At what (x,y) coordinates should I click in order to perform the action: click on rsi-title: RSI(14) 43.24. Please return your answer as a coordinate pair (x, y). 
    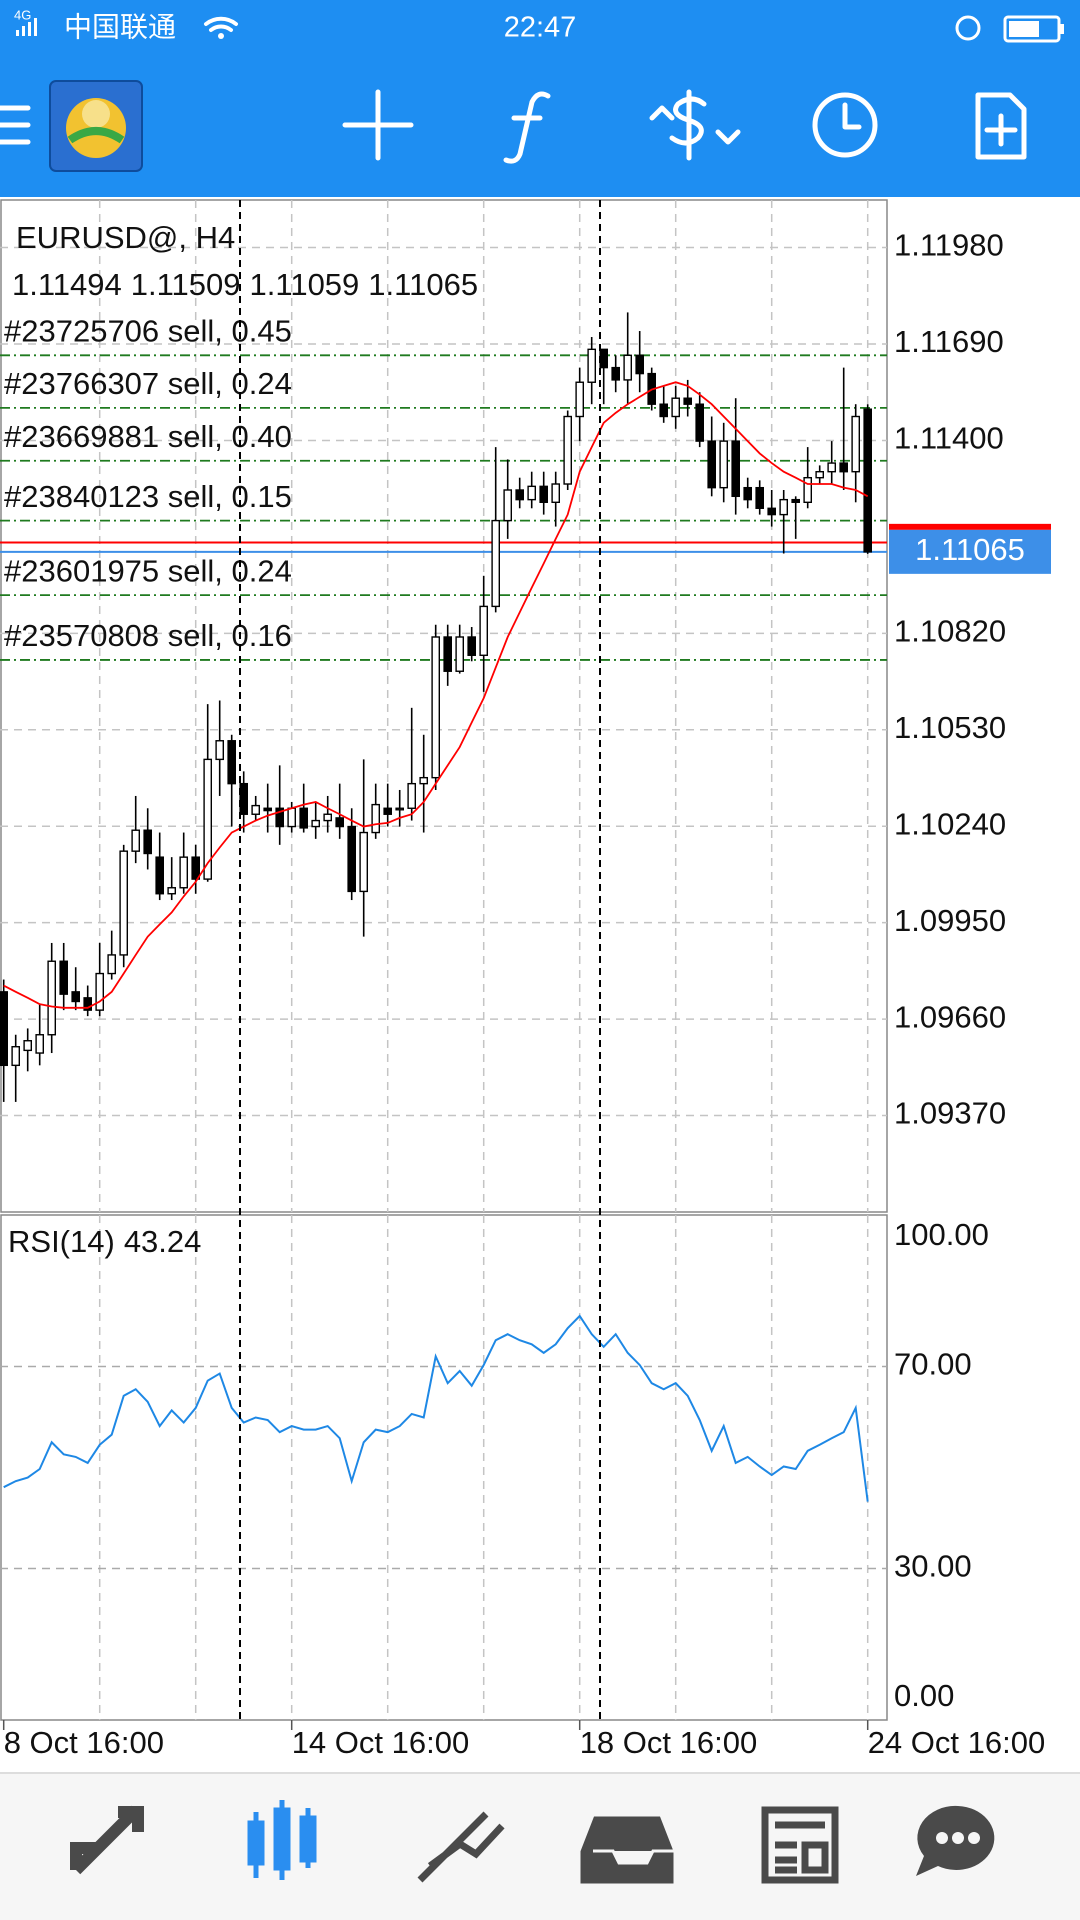
    Looking at the image, I should click on (104, 1241).